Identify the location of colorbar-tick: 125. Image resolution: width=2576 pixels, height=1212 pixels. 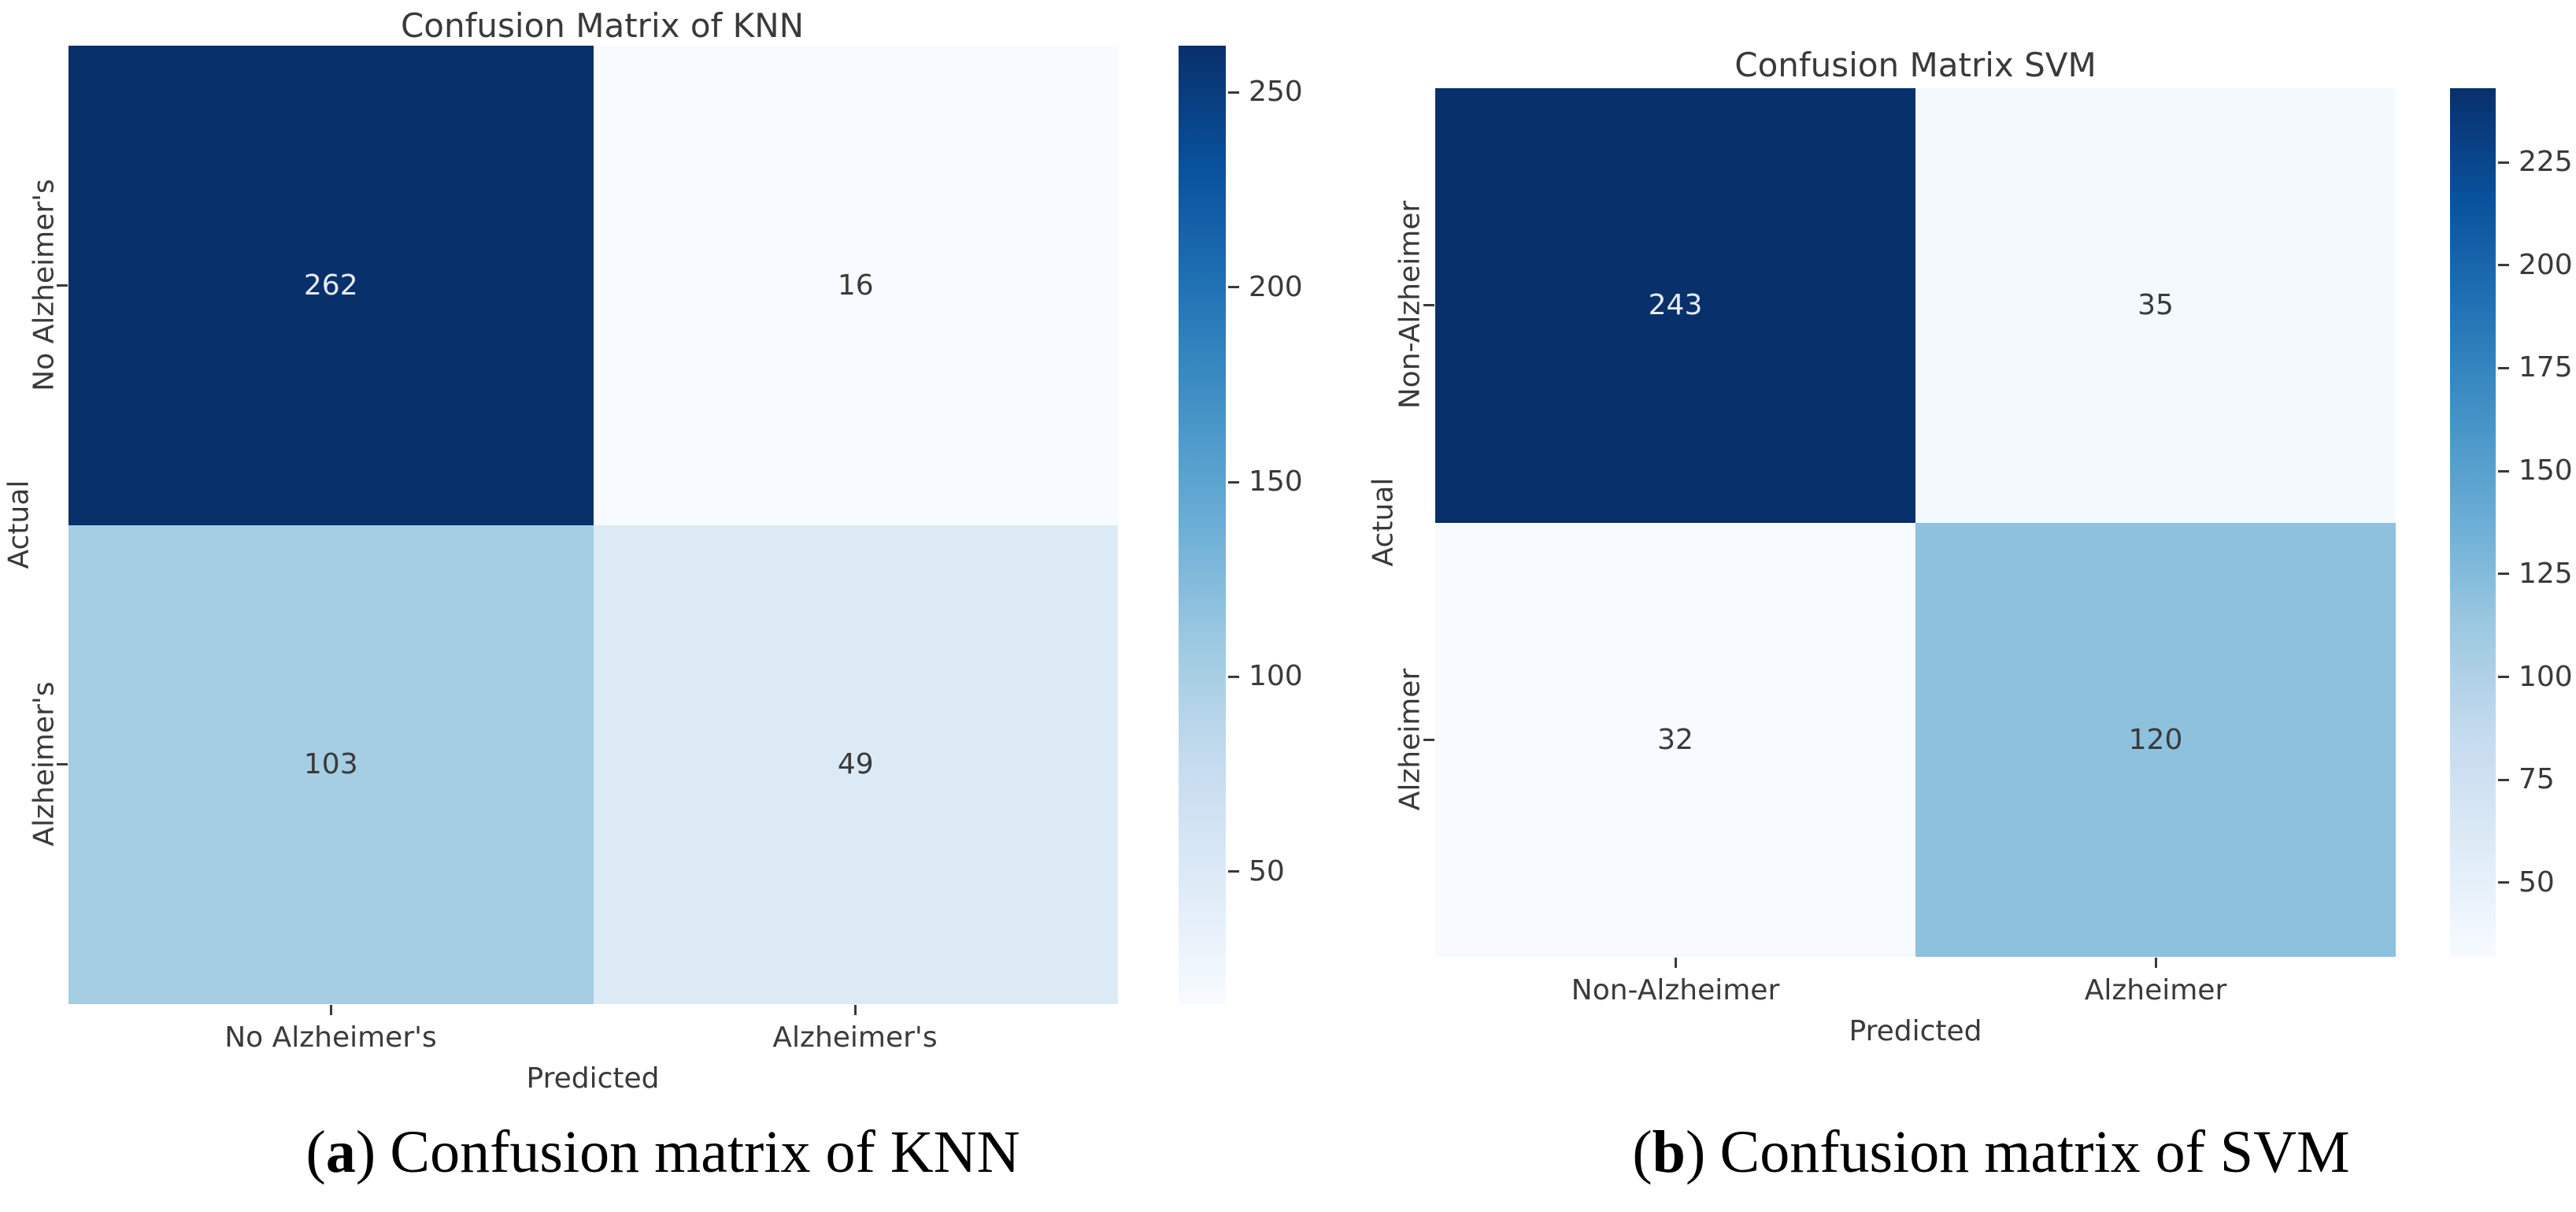
(2534, 573).